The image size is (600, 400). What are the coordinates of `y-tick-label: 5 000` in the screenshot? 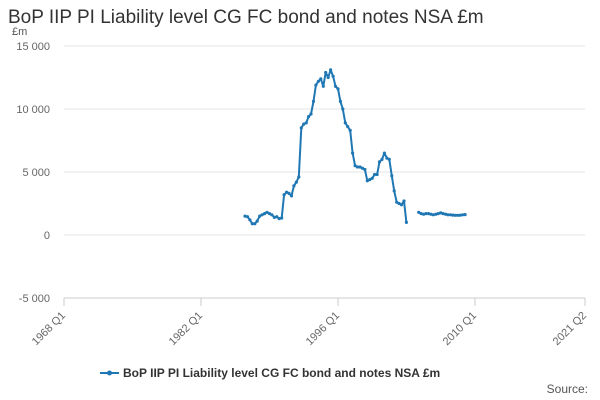 It's located at (36, 173).